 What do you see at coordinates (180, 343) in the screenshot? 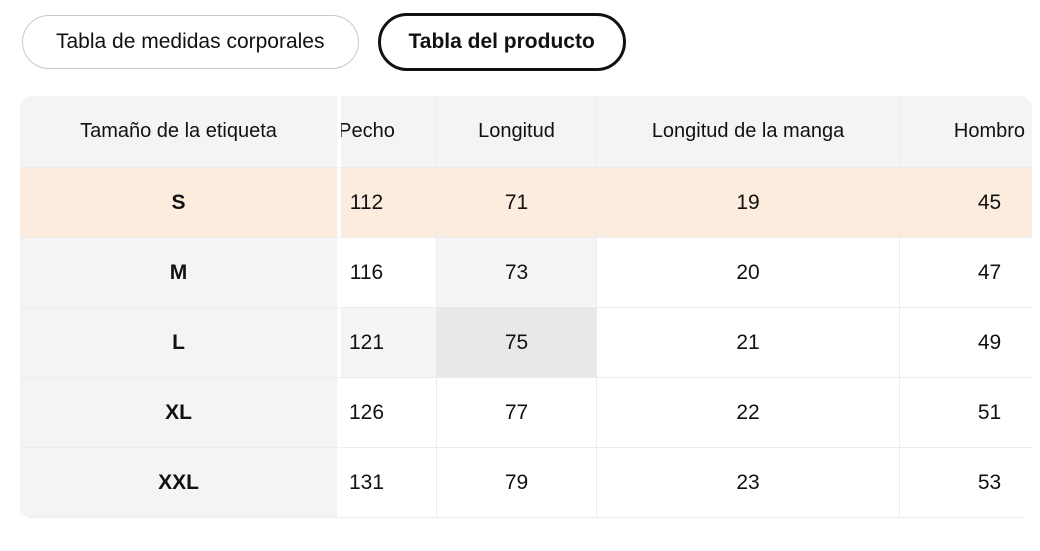
I see `row-label-size: L` at bounding box center [180, 343].